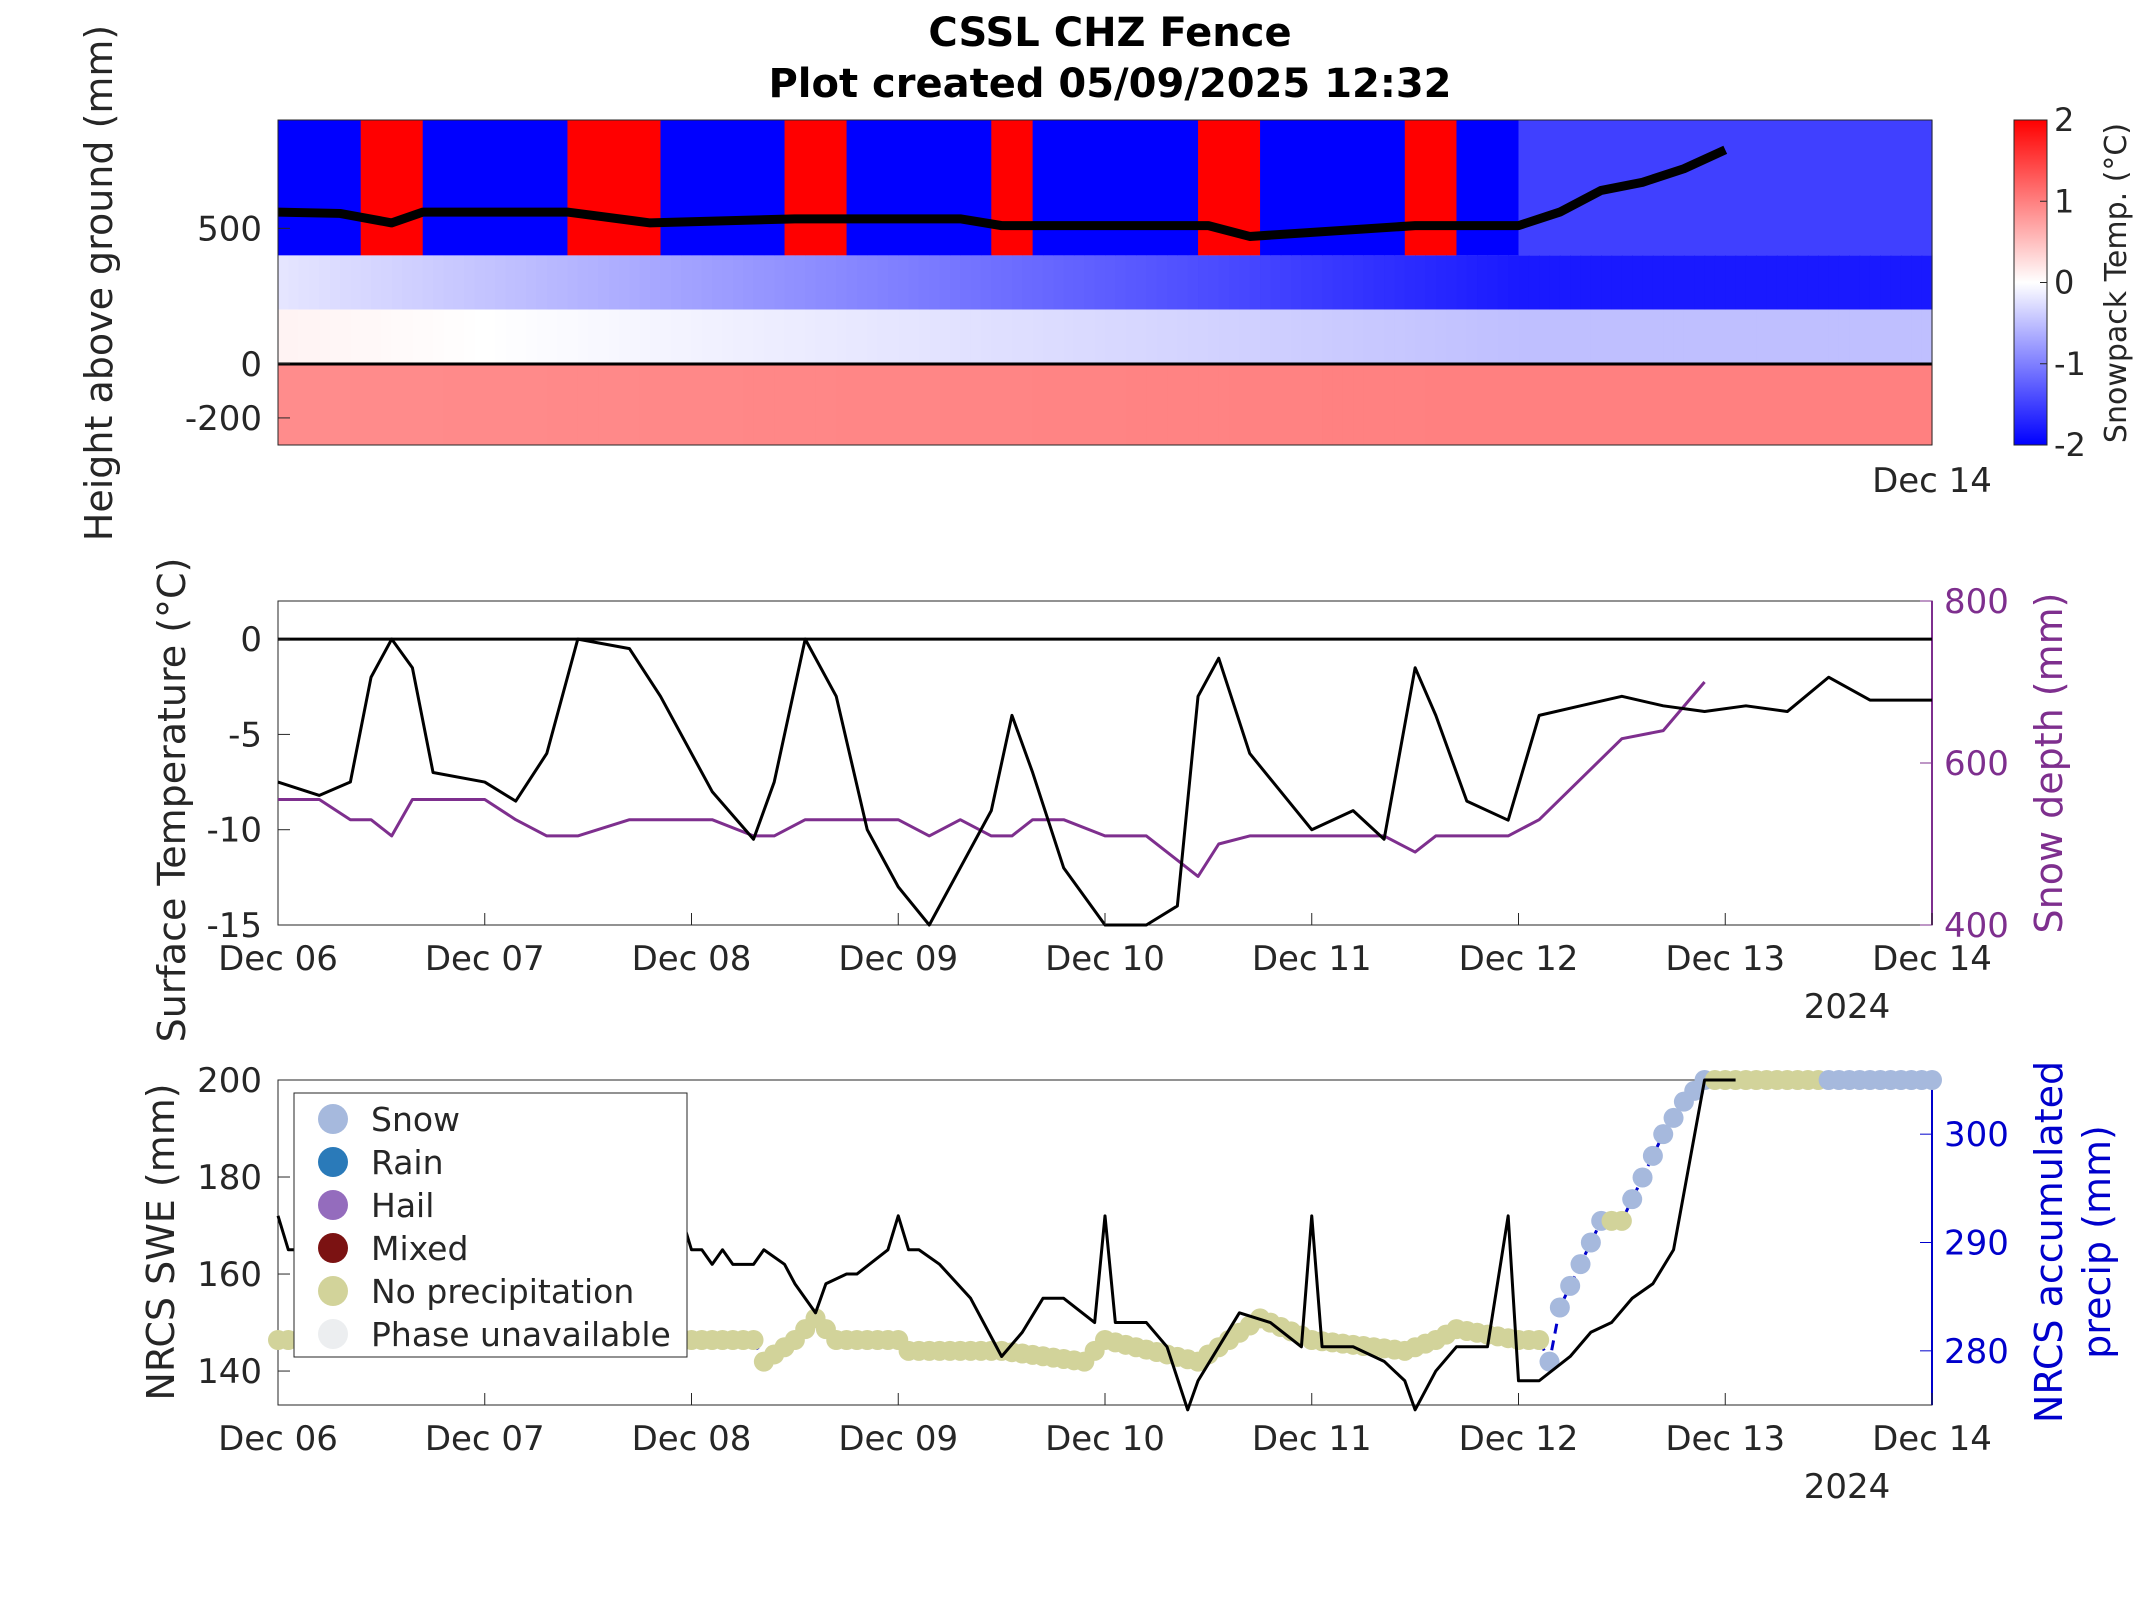  Describe the element at coordinates (692, 1439) in the screenshot. I see `swe-x-tick-label: Dec 08` at that location.